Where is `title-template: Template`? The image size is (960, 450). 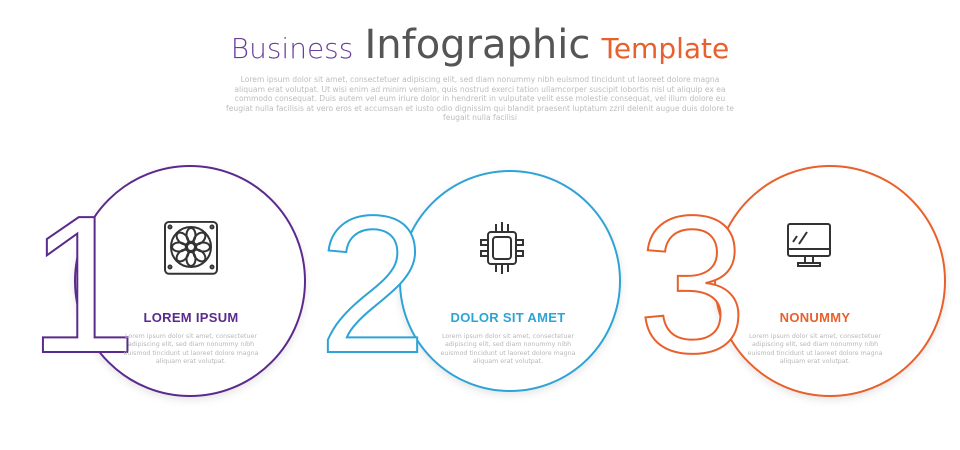
title-template: Template is located at coordinates (665, 48).